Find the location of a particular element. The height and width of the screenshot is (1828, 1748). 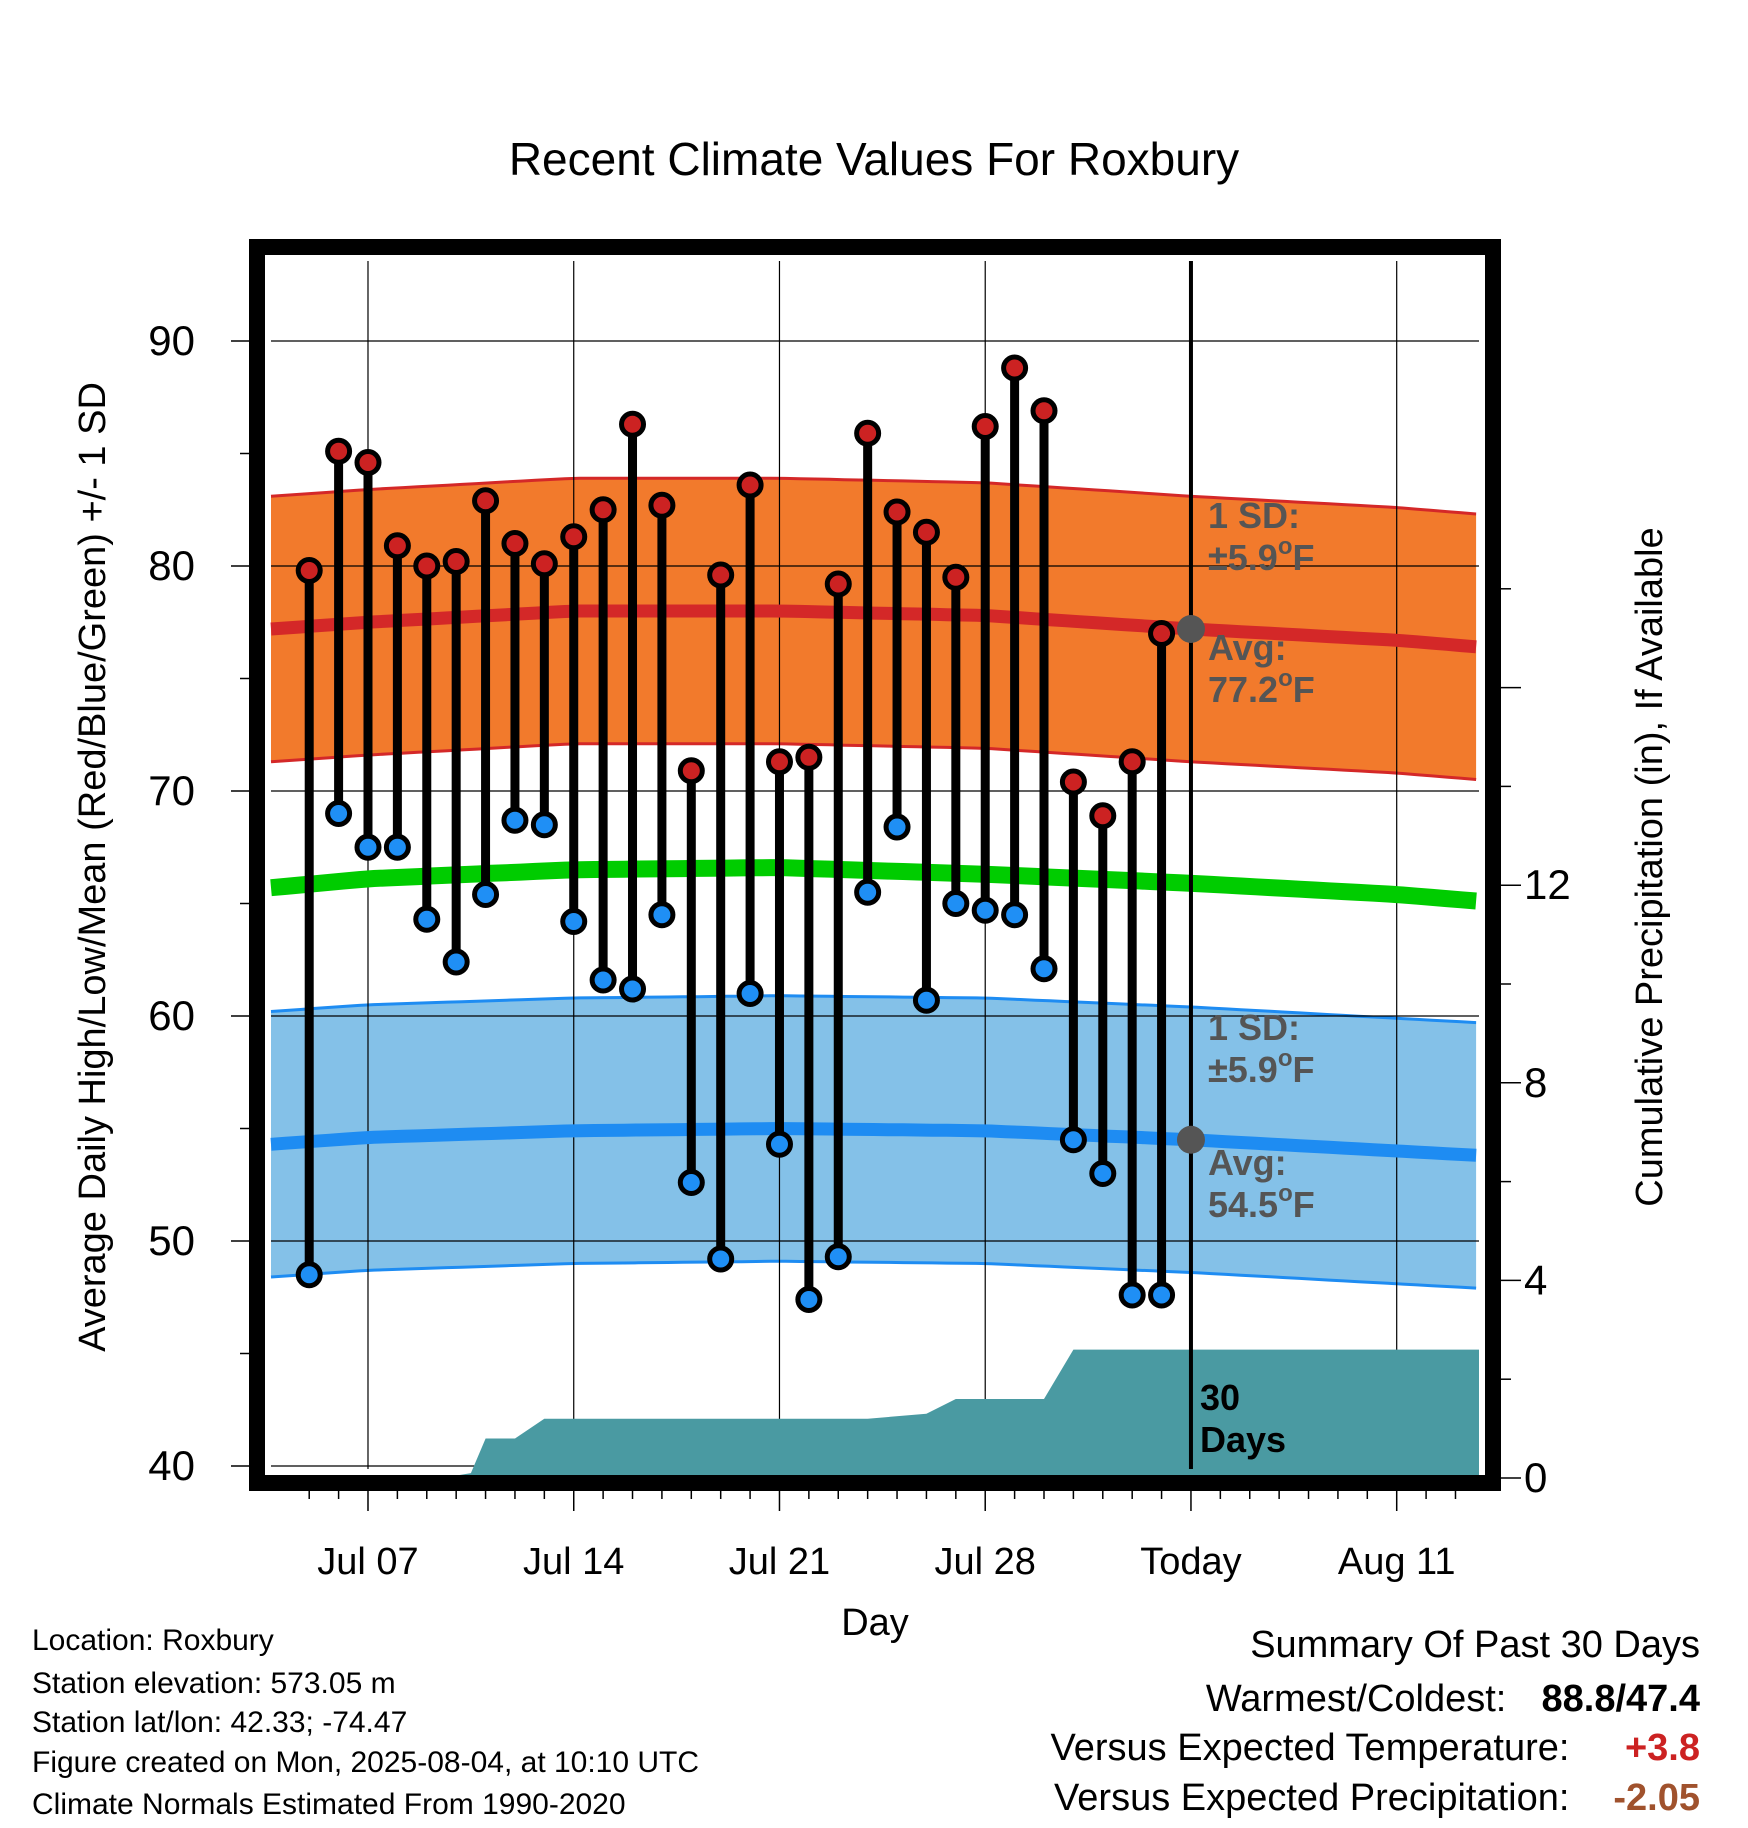

low-sd-unit: F is located at coordinates (1303, 1069).